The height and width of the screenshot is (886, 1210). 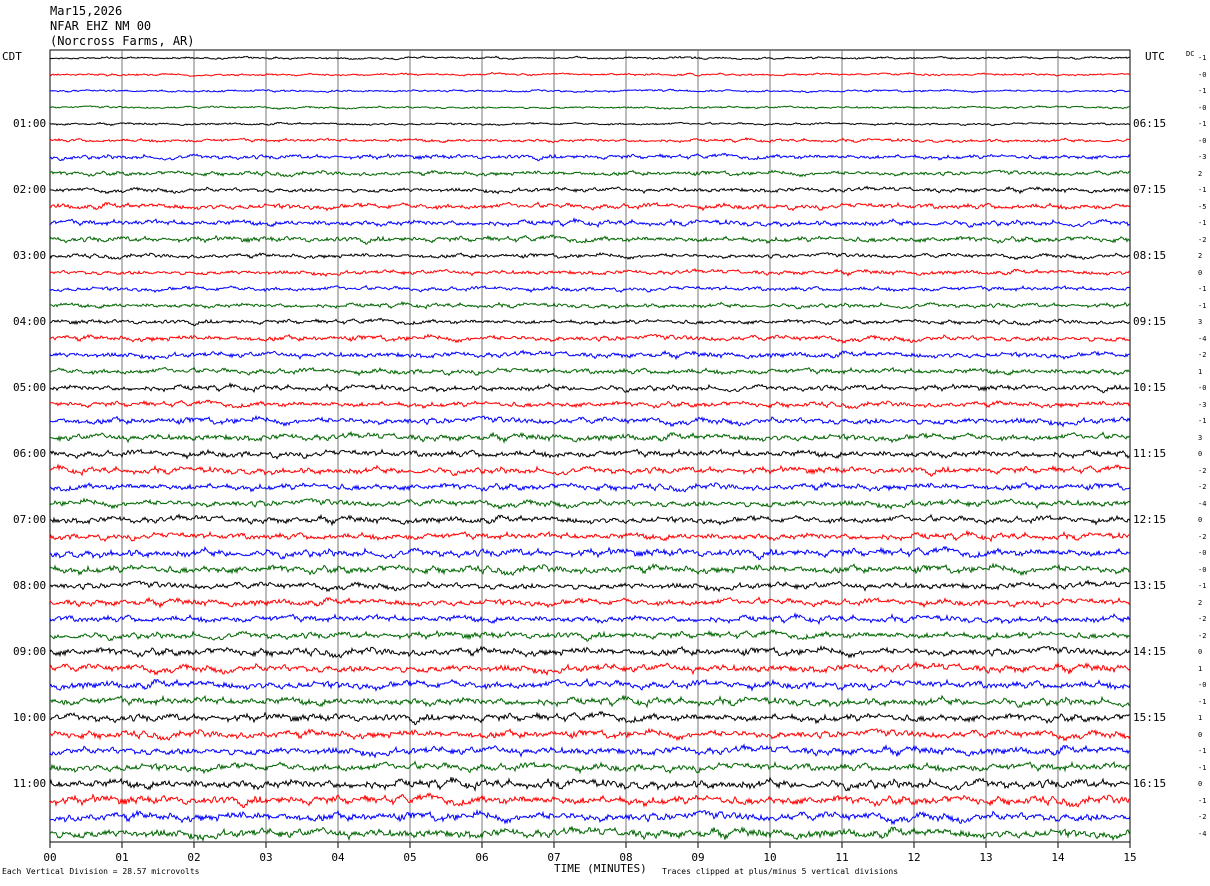 I want to click on cdt-hour-label: 06:00, so click(x=30, y=453).